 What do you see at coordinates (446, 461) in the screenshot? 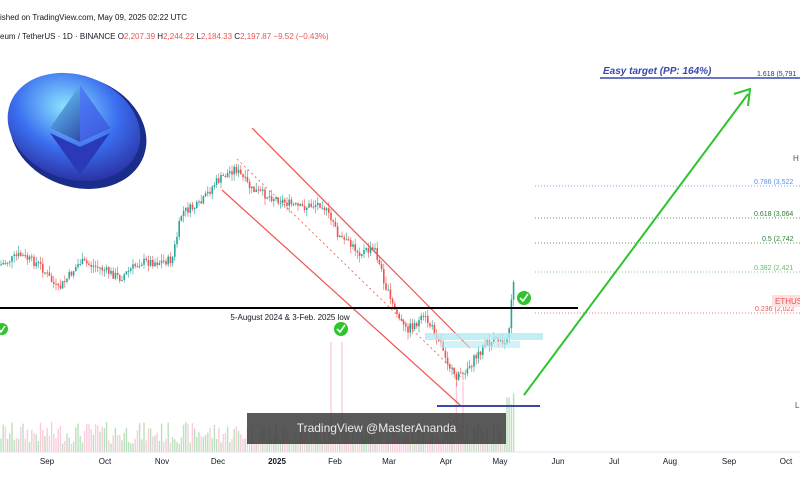
I see `x-tick-label: Apr` at bounding box center [446, 461].